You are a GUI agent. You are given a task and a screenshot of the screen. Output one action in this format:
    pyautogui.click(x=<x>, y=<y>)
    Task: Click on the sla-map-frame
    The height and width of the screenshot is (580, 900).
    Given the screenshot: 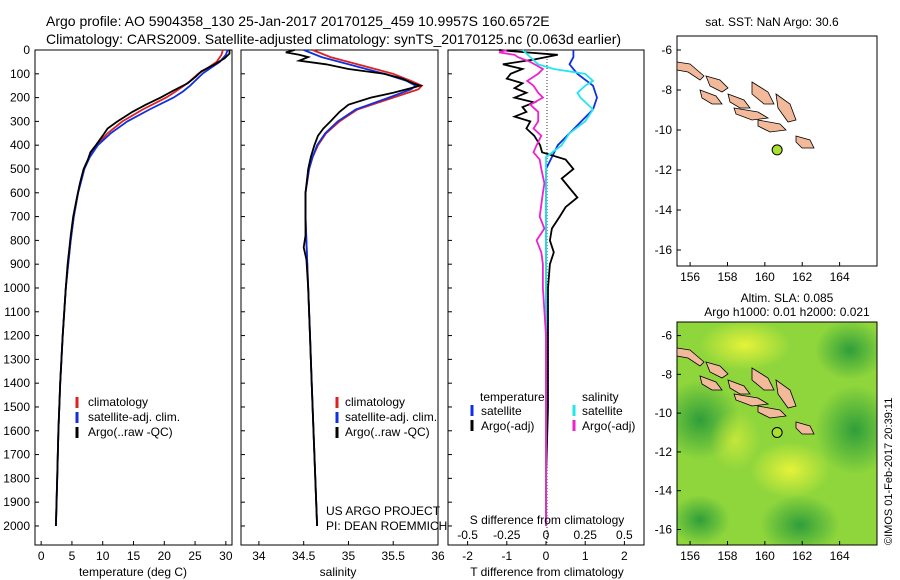 What is the action you would take?
    pyautogui.click(x=777, y=433)
    